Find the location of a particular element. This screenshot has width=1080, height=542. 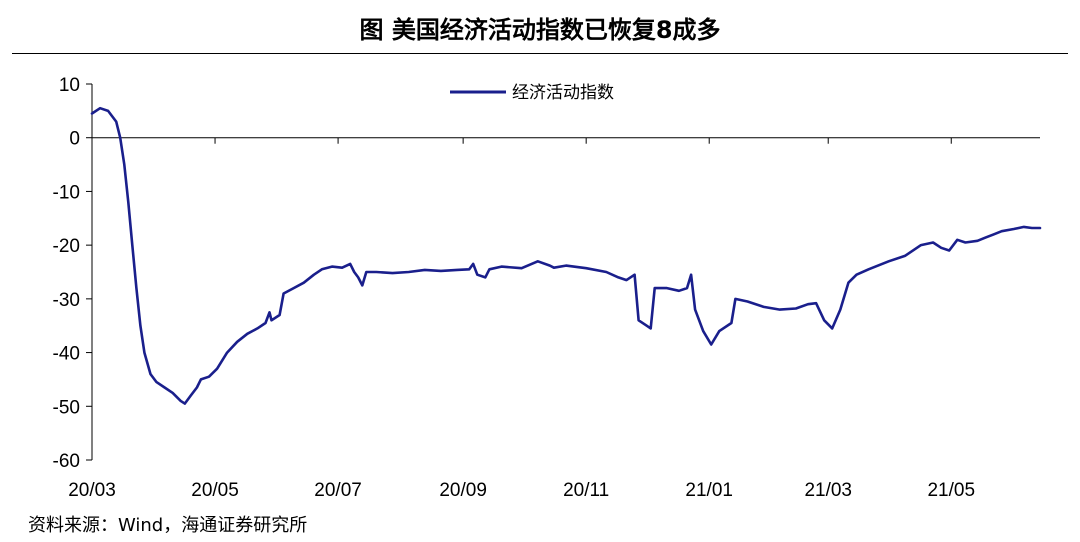

chart-legend: 经济活动指数 is located at coordinates (532, 93).